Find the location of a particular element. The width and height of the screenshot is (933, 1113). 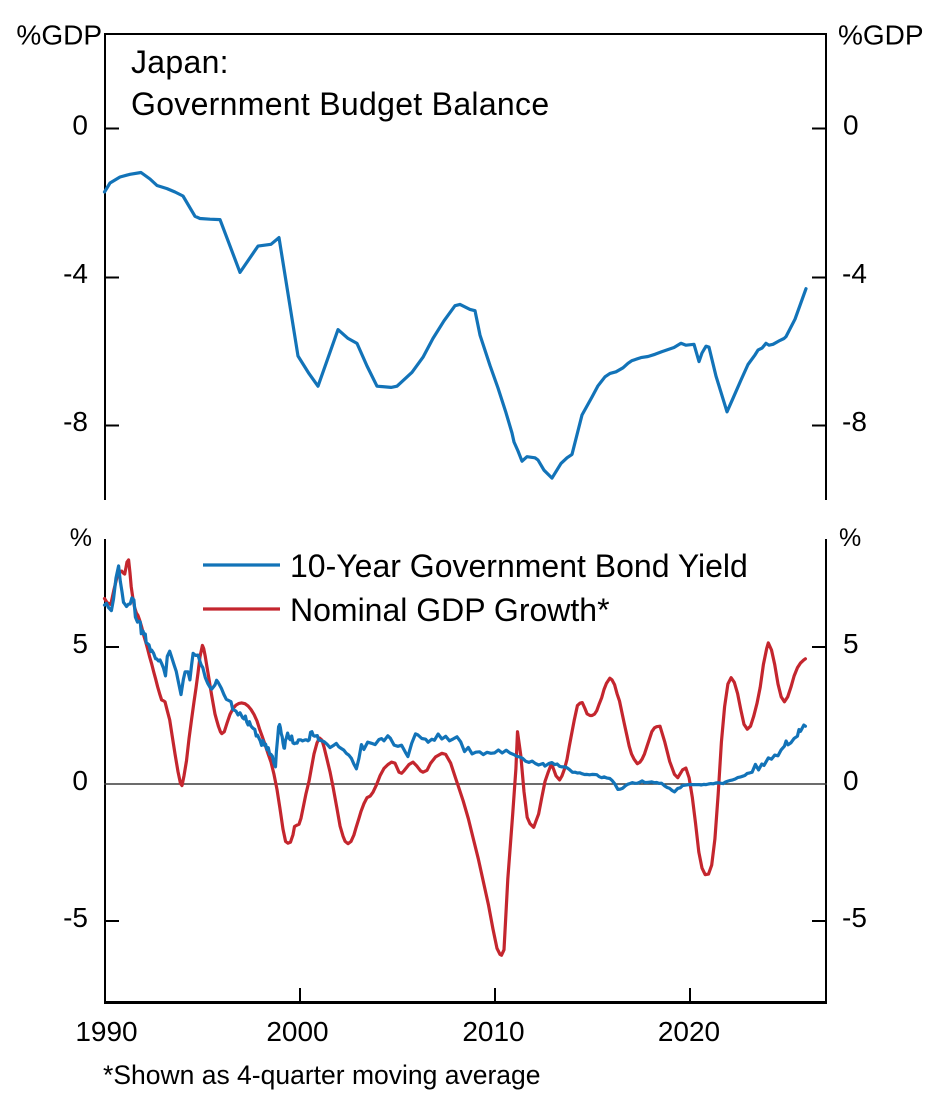

svg-text: Japan: is located at coordinates (180, 62).